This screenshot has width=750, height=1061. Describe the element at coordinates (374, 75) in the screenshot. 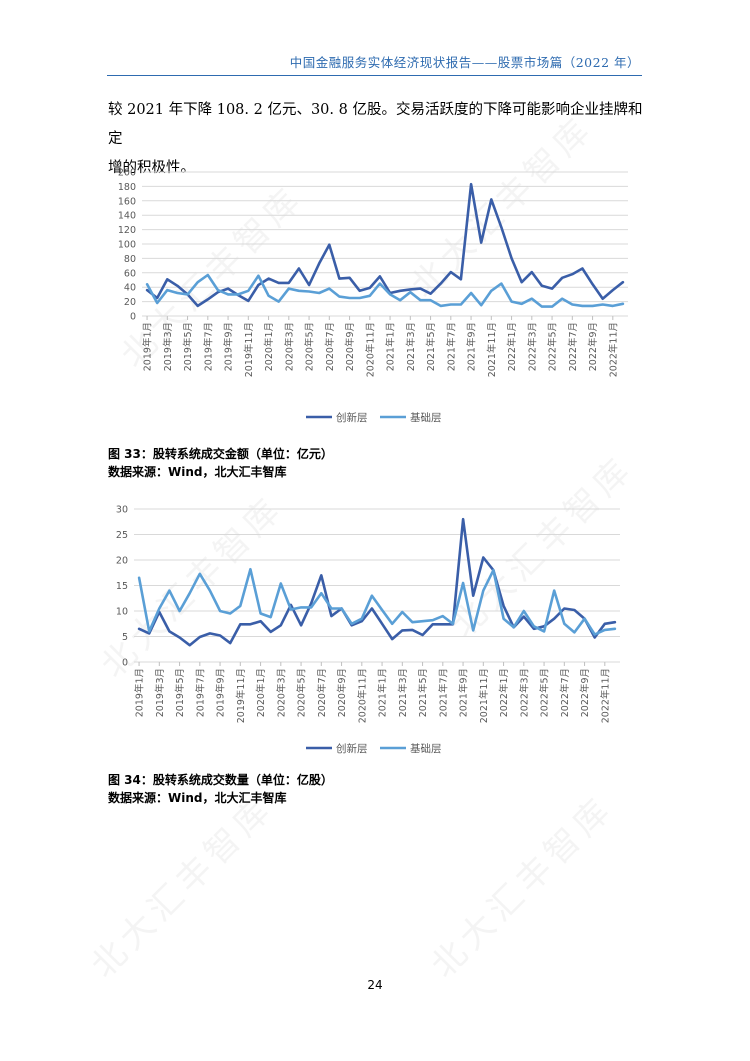

I see `header-rule` at that location.